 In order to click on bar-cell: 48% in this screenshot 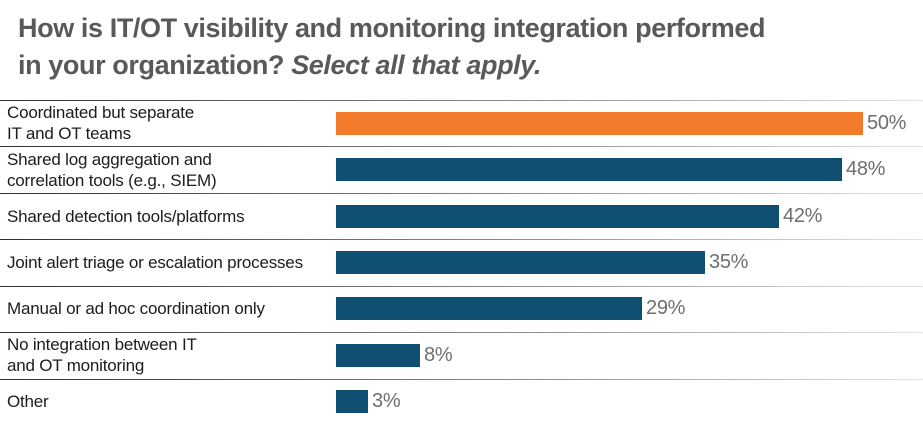, I will do `click(629, 169)`.